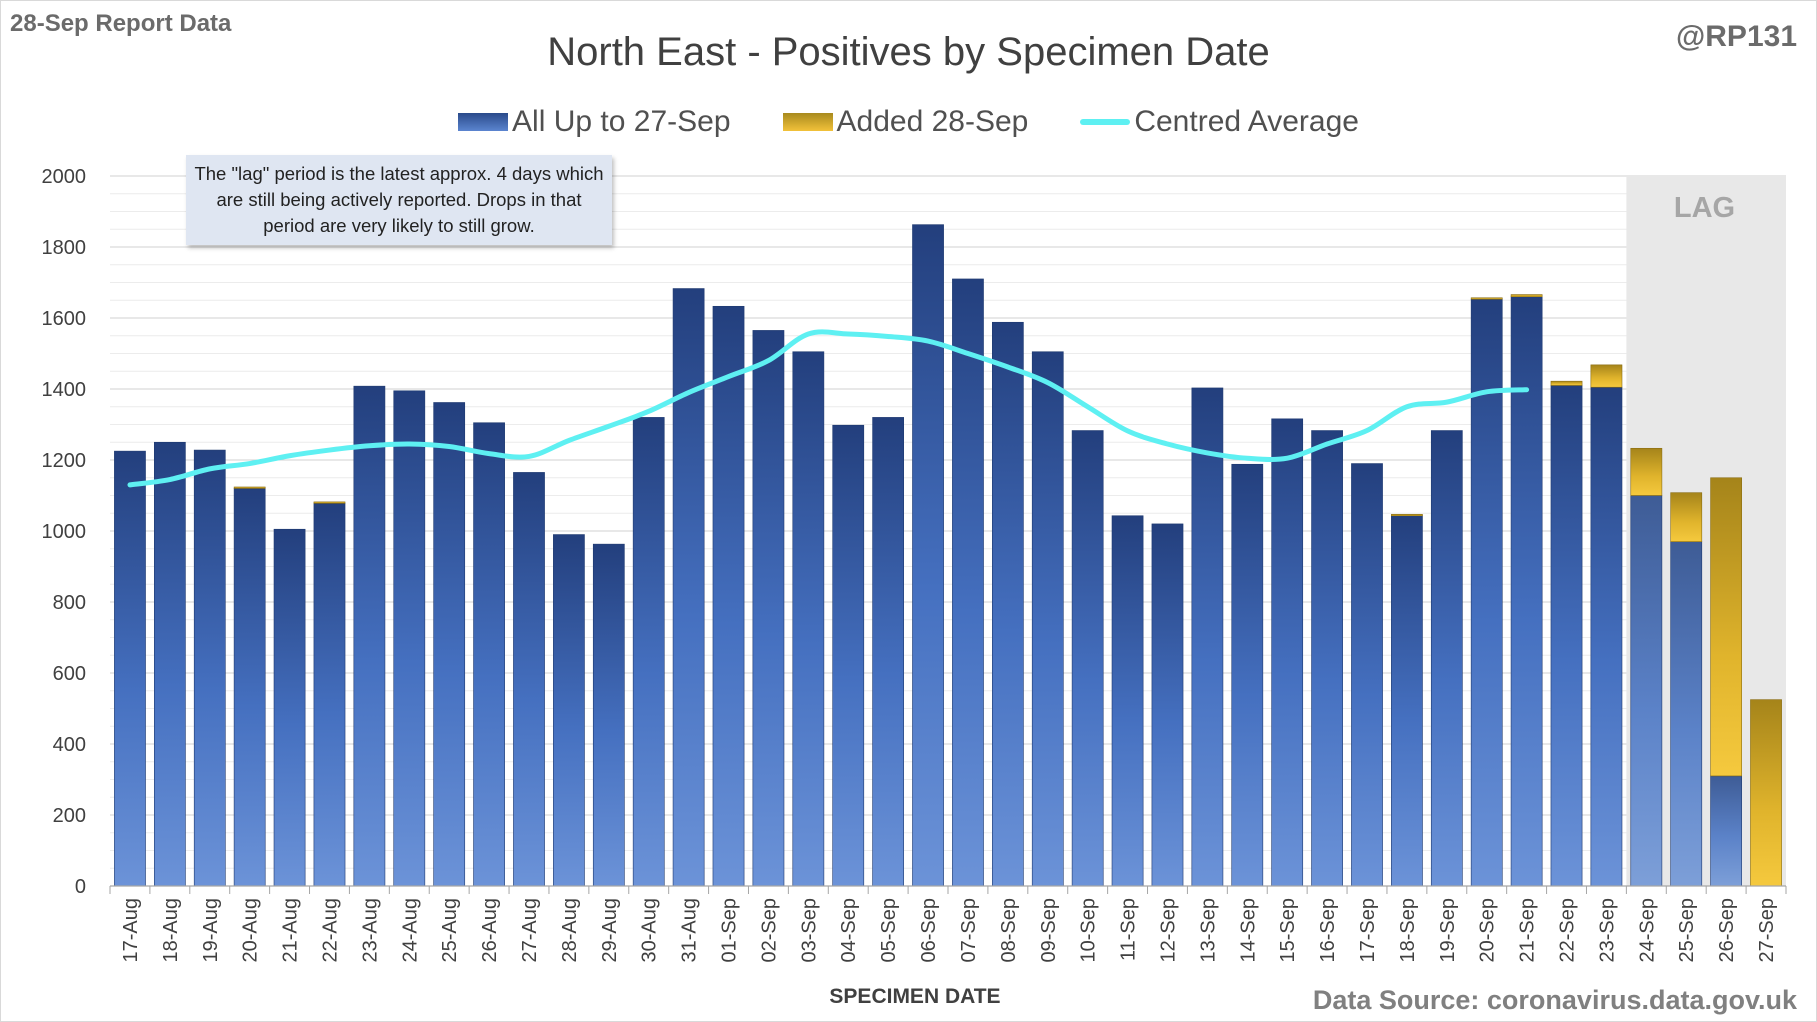  What do you see at coordinates (489, 654) in the screenshot?
I see `bar-base-26-Aug` at bounding box center [489, 654].